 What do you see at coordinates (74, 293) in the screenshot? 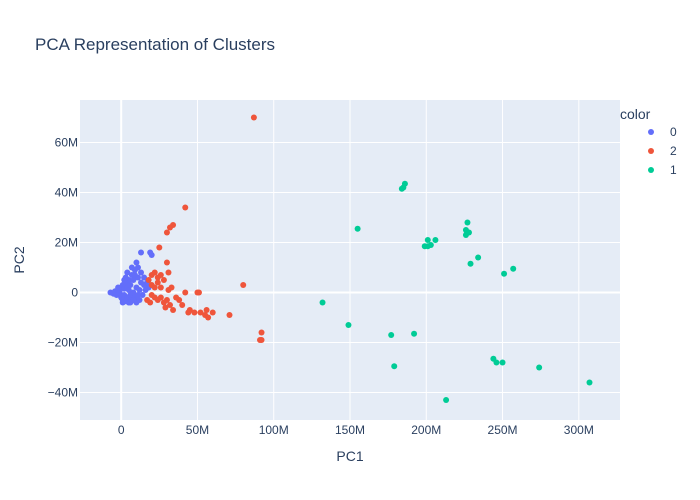
I see `y-tick-label: 0` at bounding box center [74, 293].